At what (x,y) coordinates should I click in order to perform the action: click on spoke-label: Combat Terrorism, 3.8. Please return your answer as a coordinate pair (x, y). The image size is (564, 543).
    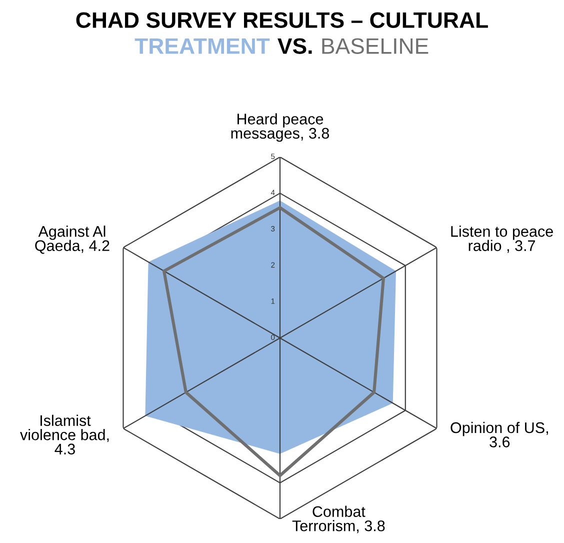
    Looking at the image, I should click on (338, 520).